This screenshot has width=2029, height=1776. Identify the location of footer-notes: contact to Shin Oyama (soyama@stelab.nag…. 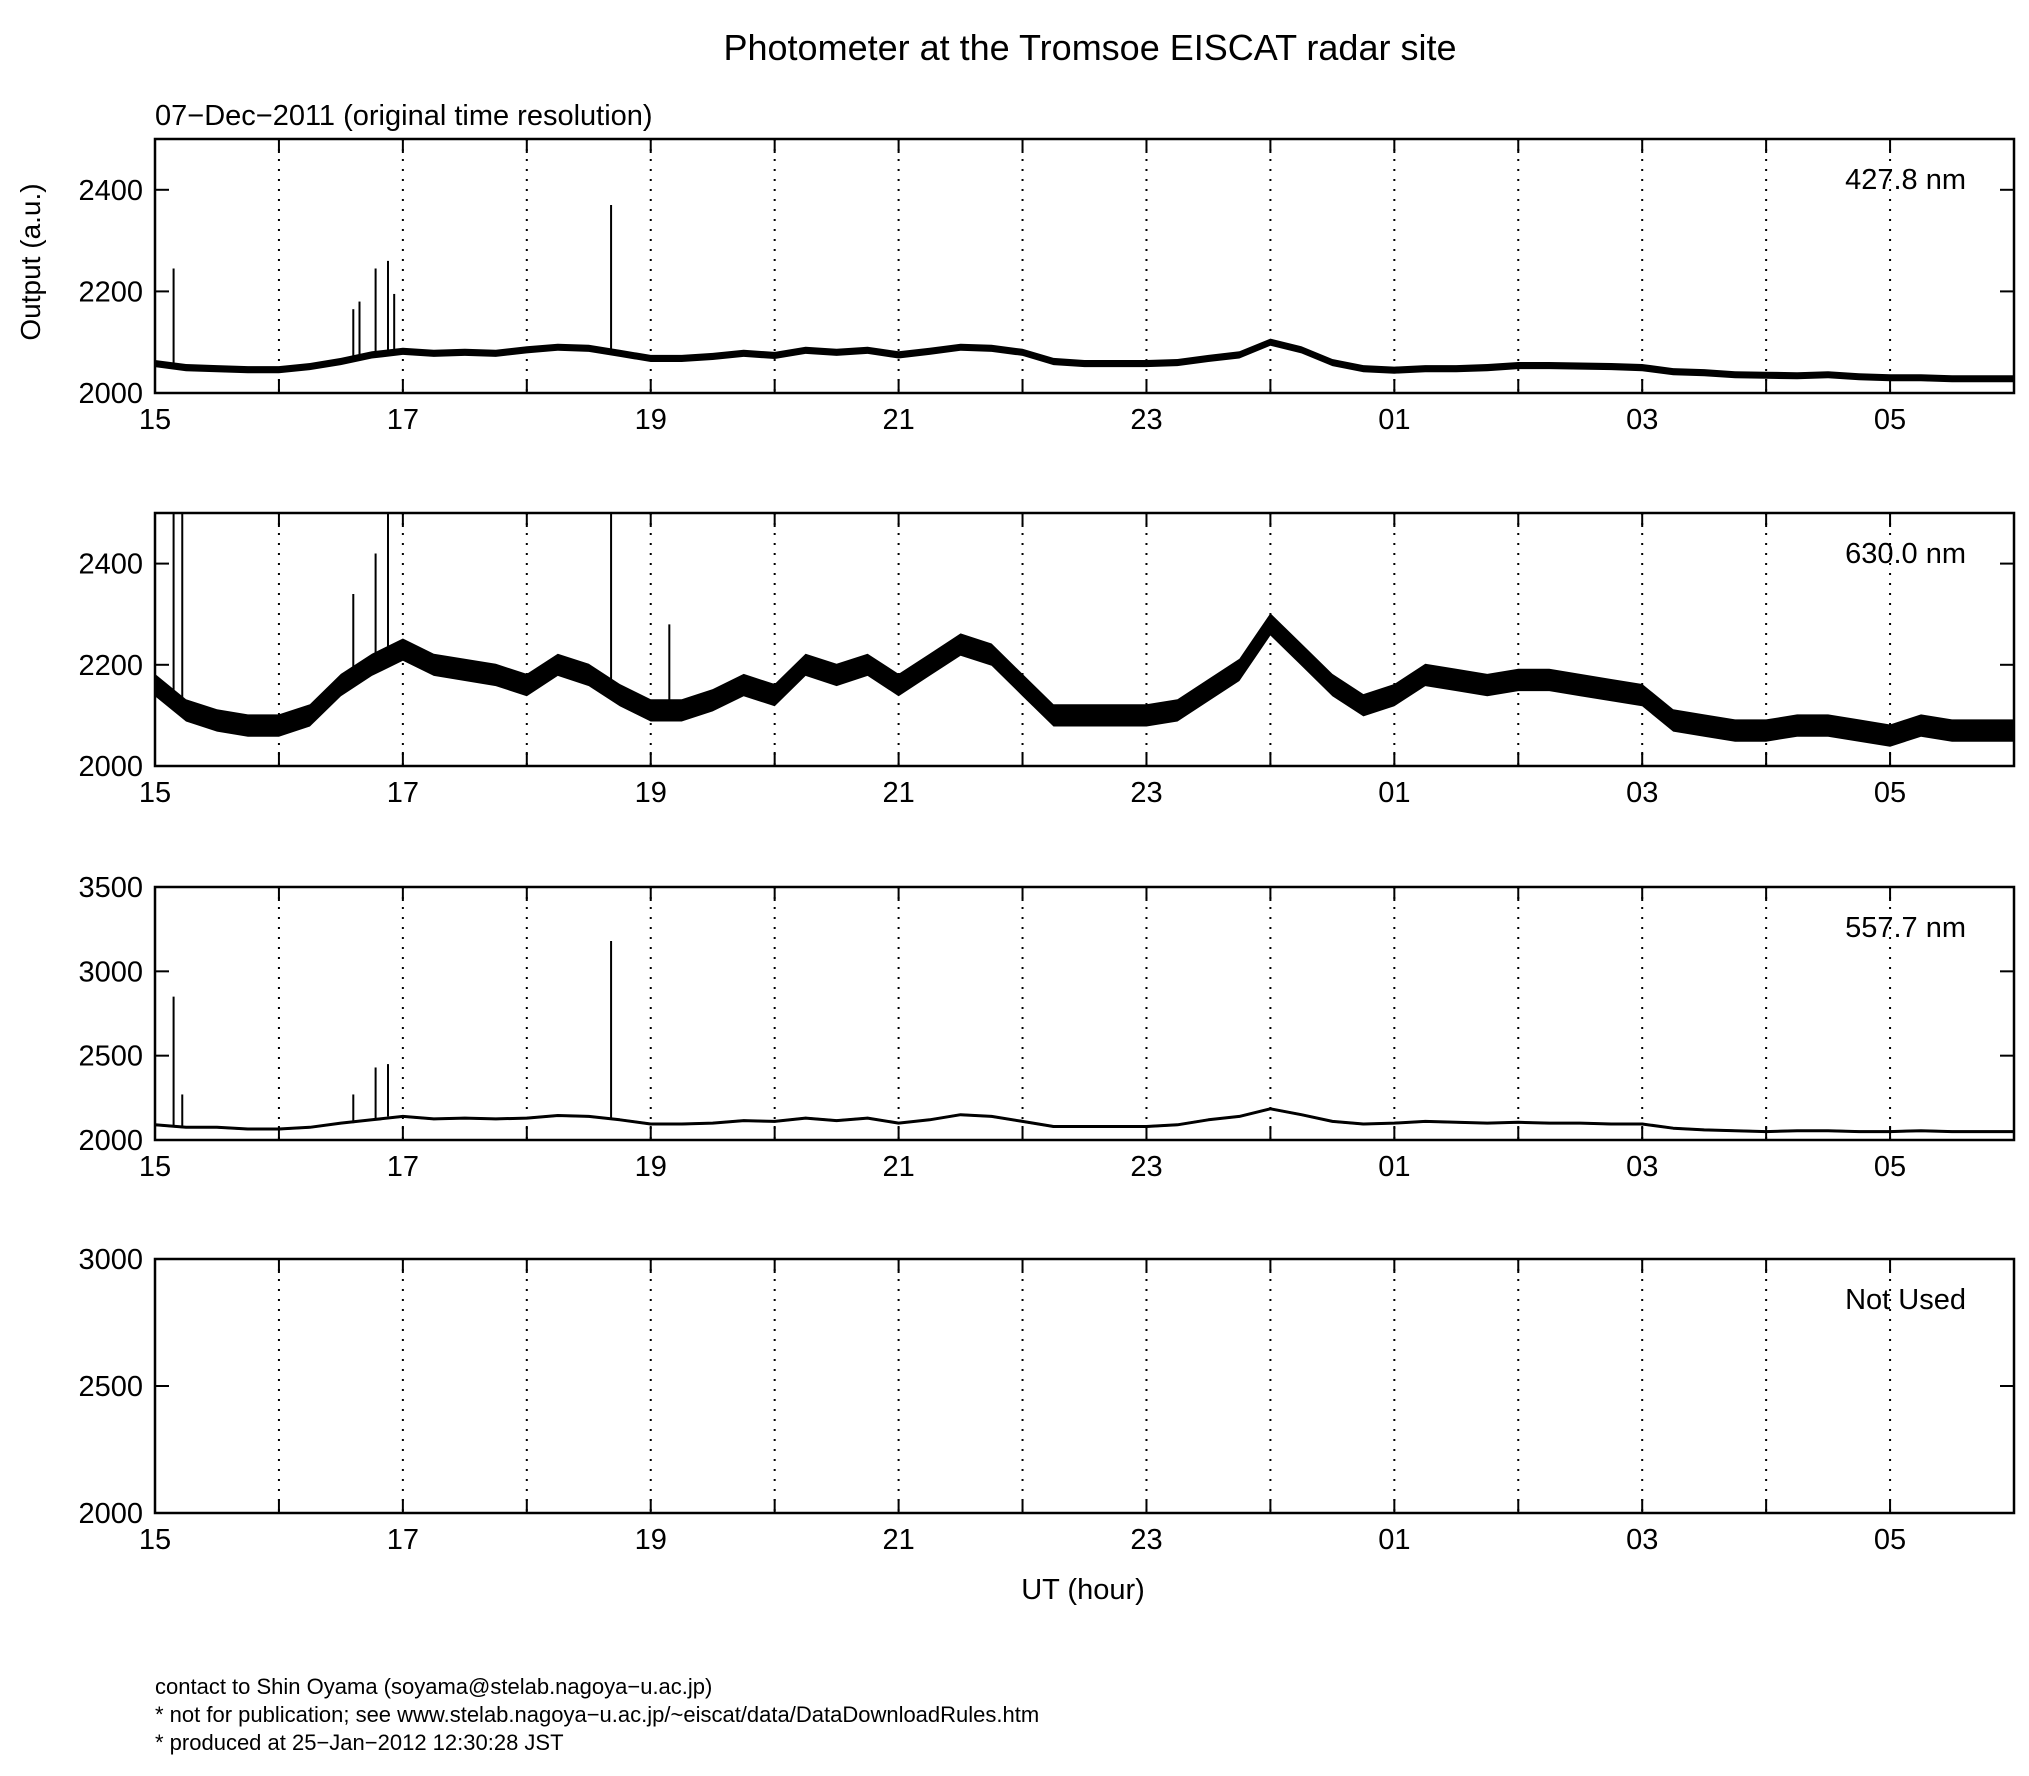
(597, 1715).